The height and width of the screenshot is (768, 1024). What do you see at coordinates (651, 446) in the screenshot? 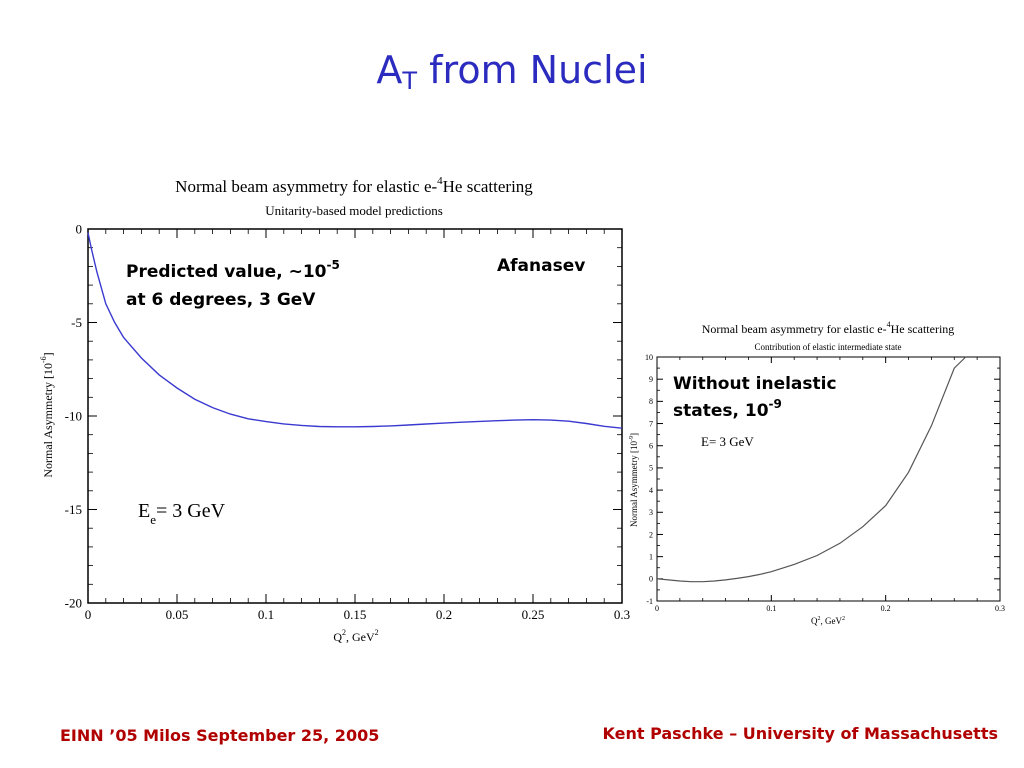
I see `y-tick-label: 6` at bounding box center [651, 446].